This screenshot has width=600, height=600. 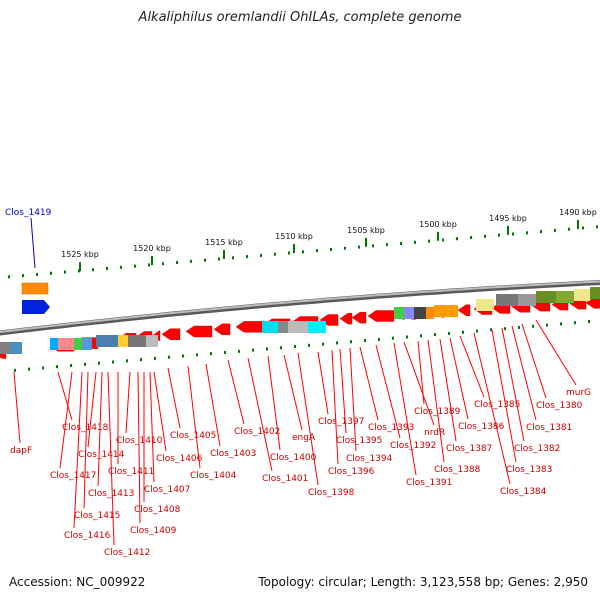 I want to click on scale-label: 1515 kbp, so click(x=224, y=242).